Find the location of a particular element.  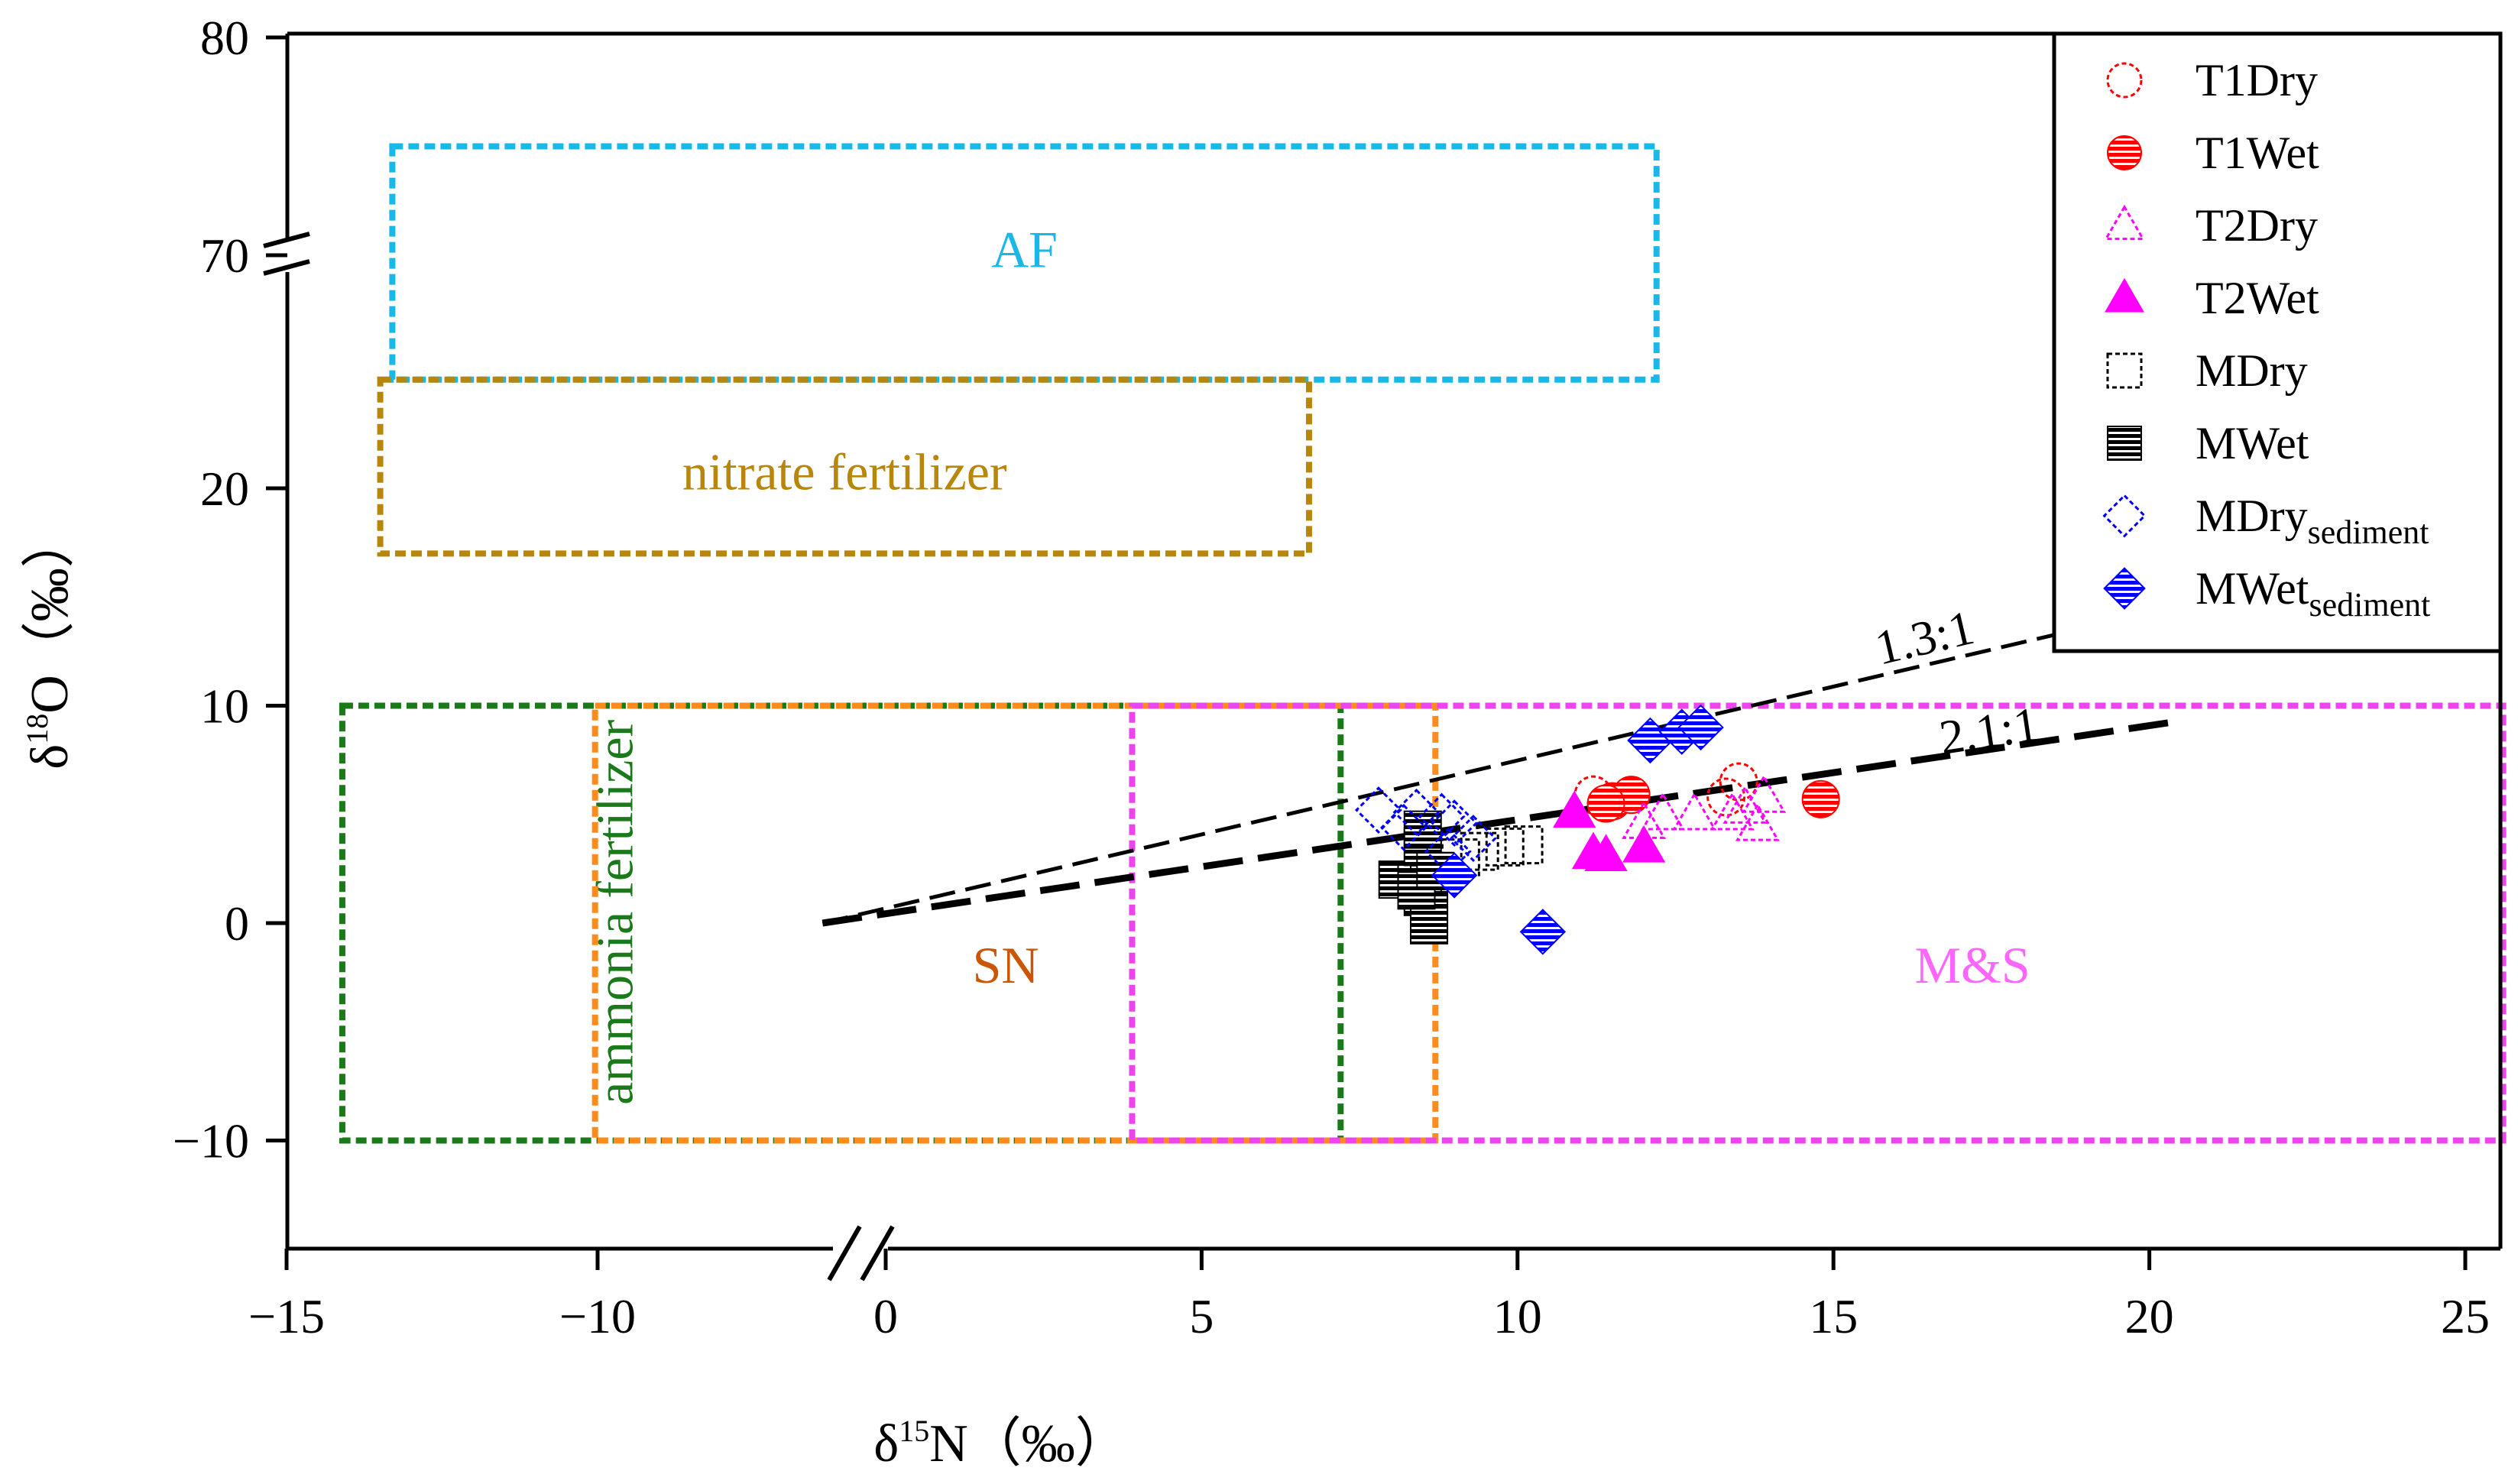

legend-item-MDry_sediment: MDrysediment is located at coordinates (2265, 521).